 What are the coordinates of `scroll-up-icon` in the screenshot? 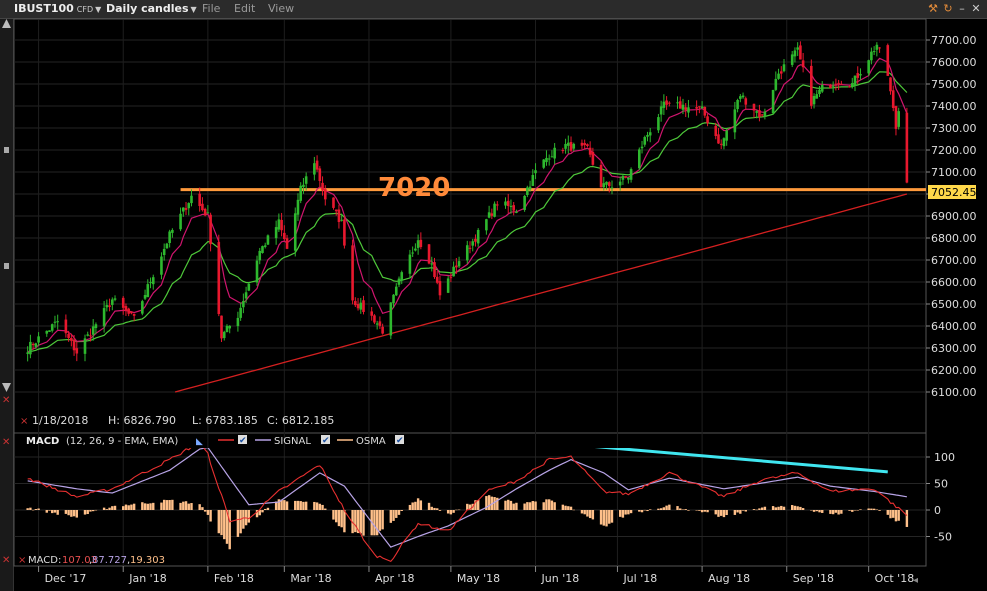 It's located at (6, 23).